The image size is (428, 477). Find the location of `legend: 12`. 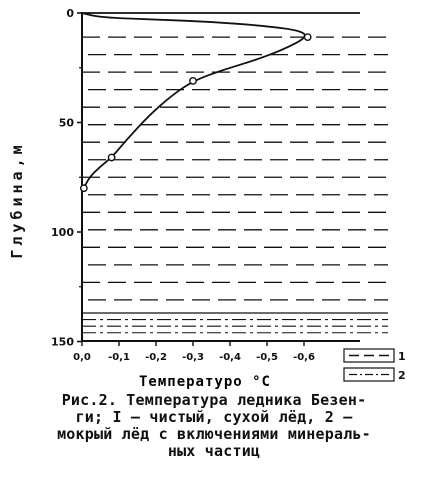

legend: 12 is located at coordinates (374, 365).